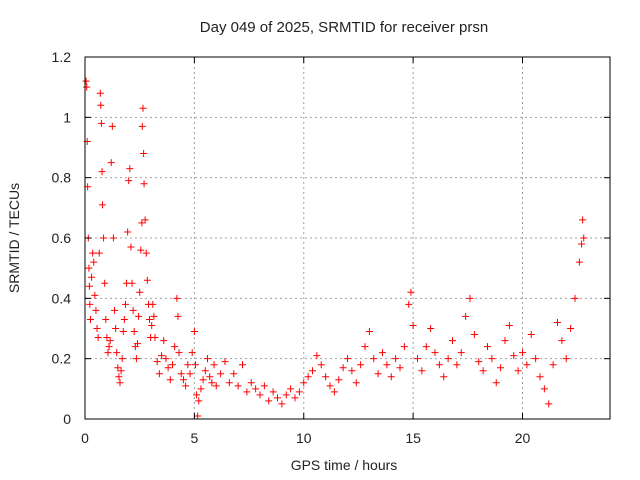 The height and width of the screenshot is (480, 640). Describe the element at coordinates (67, 419) in the screenshot. I see `y-tick-label: 0` at that location.